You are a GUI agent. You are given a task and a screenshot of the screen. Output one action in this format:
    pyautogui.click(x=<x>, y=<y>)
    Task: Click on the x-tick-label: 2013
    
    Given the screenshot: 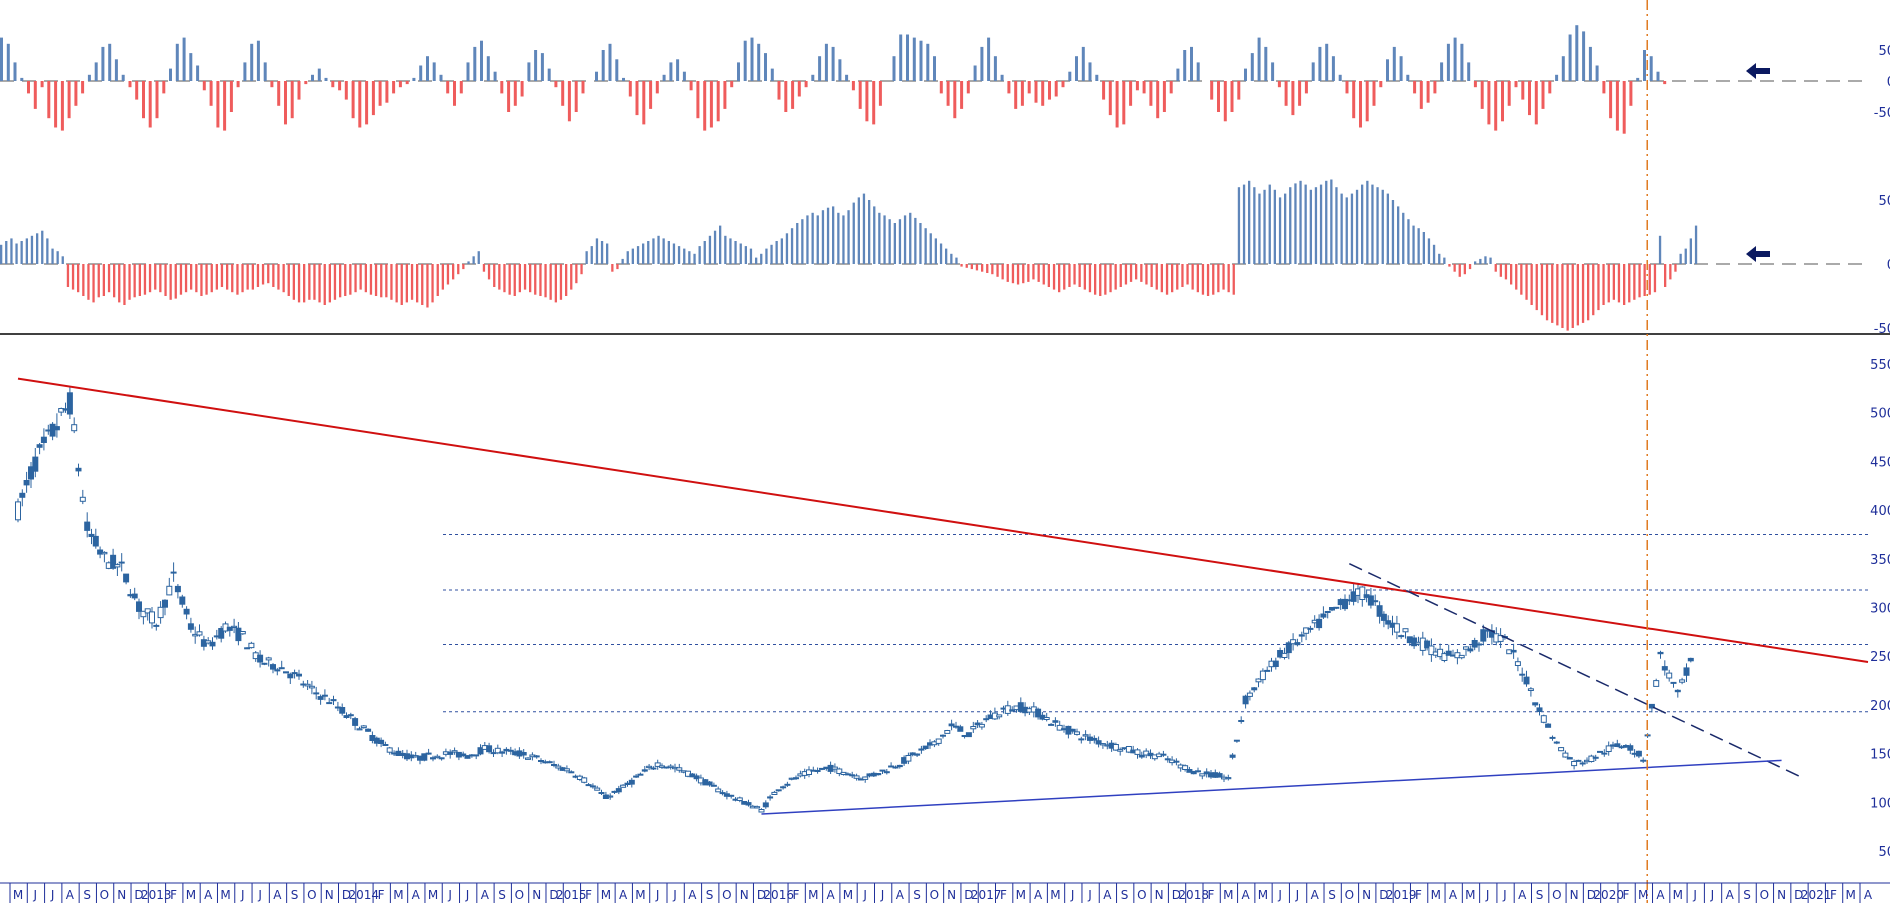 What is the action you would take?
    pyautogui.click(x=156, y=895)
    